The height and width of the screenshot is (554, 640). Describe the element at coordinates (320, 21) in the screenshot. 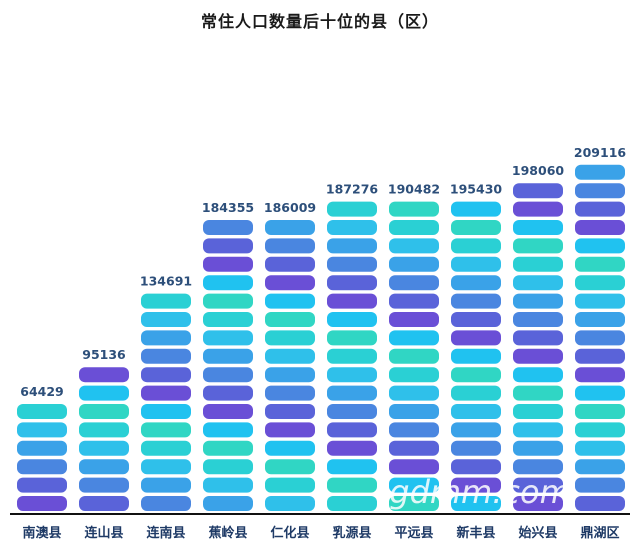

I see `chart-title: 常住人口数量后十位的县（区）` at that location.